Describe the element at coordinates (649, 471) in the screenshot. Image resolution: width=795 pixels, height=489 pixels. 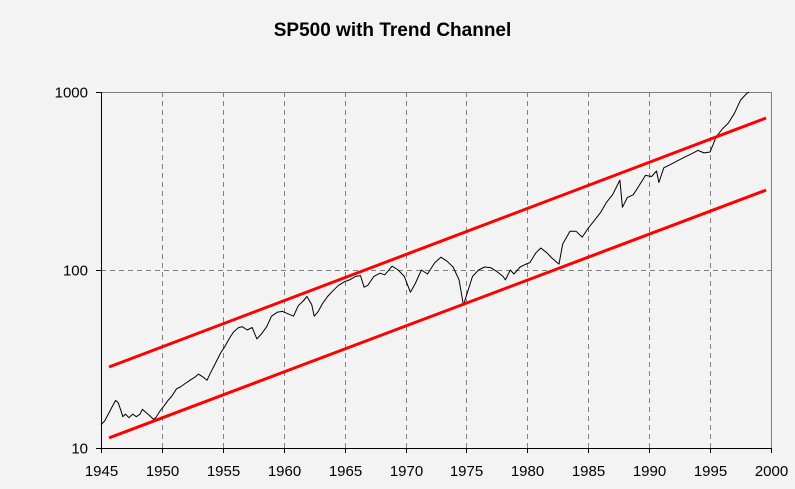
I see `x-tick-label-1990: 1990` at that location.